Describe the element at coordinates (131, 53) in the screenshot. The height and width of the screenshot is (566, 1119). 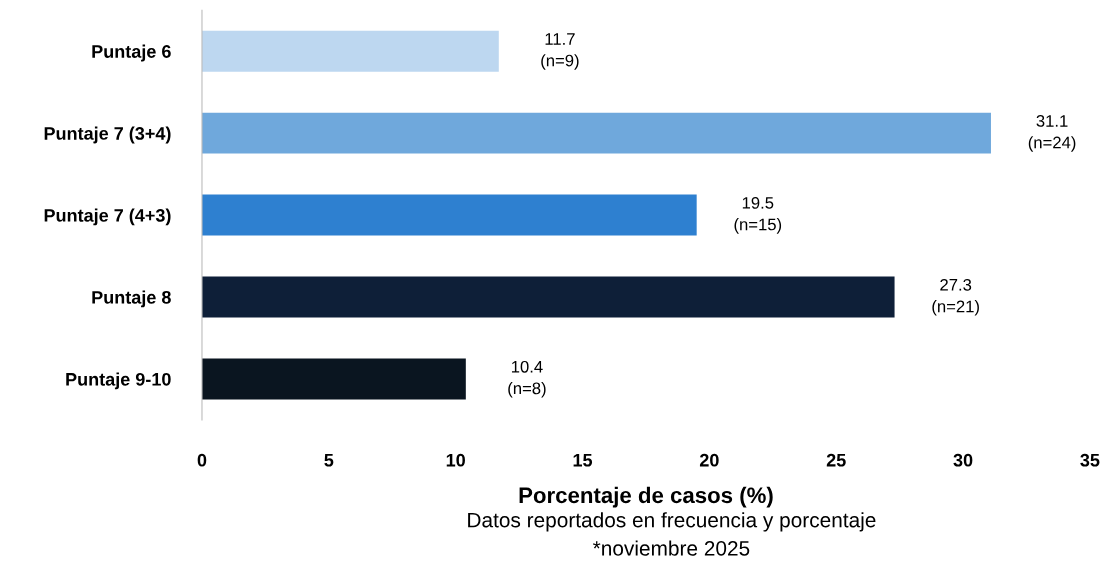
I see `y-tick-label: Puntaje 6` at that location.